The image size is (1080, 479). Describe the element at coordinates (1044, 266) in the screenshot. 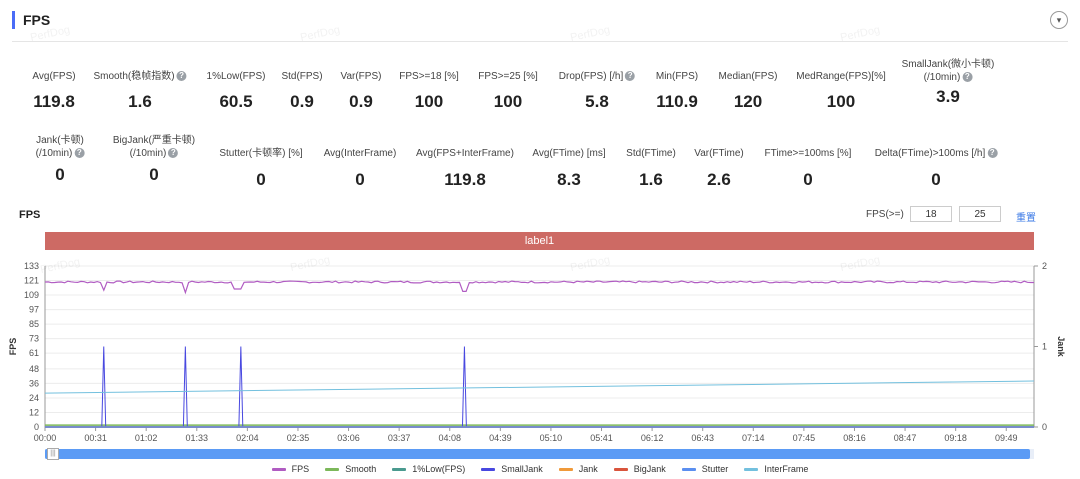

I see `y2-tick-label: 2` at that location.